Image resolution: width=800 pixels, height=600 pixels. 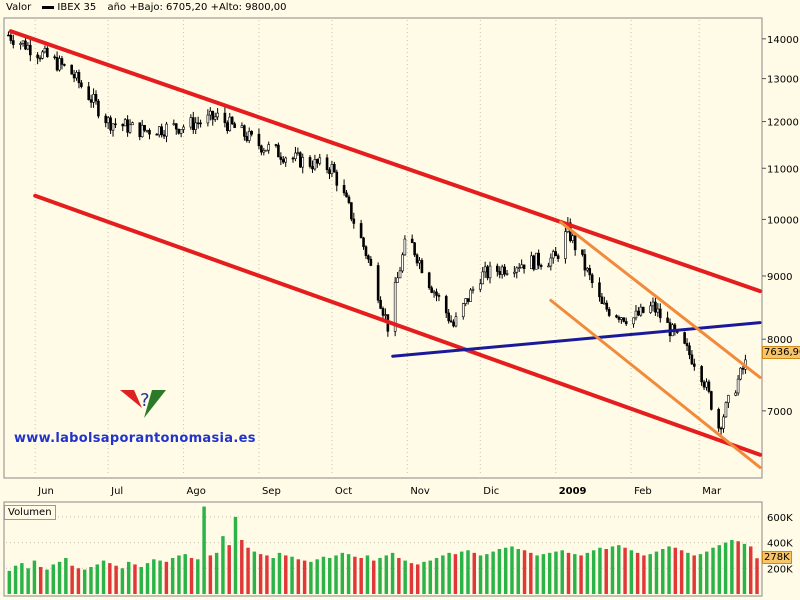 What do you see at coordinates (779, 412) in the screenshot?
I see `y-tick-label: 7000` at bounding box center [779, 412].